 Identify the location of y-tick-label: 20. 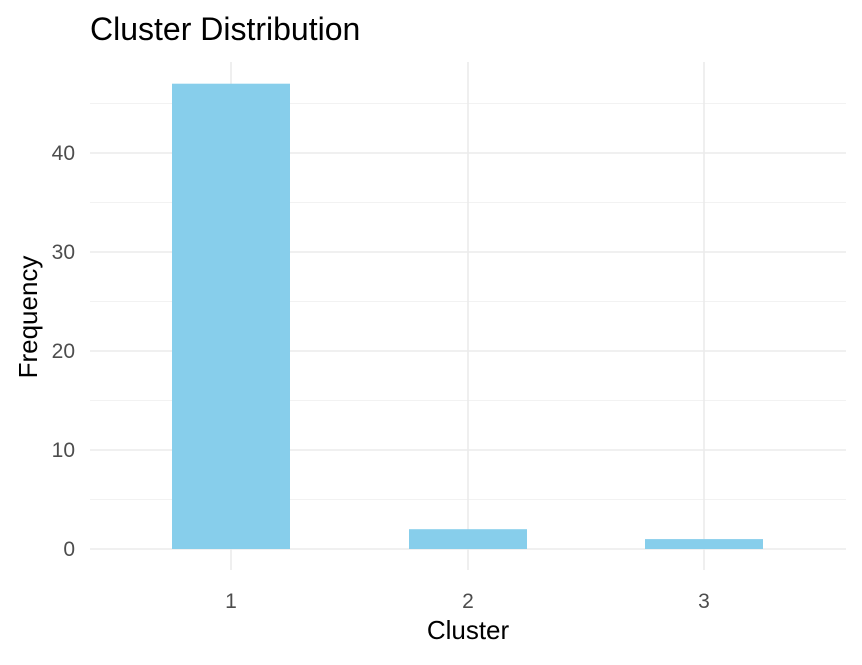
(63, 351).